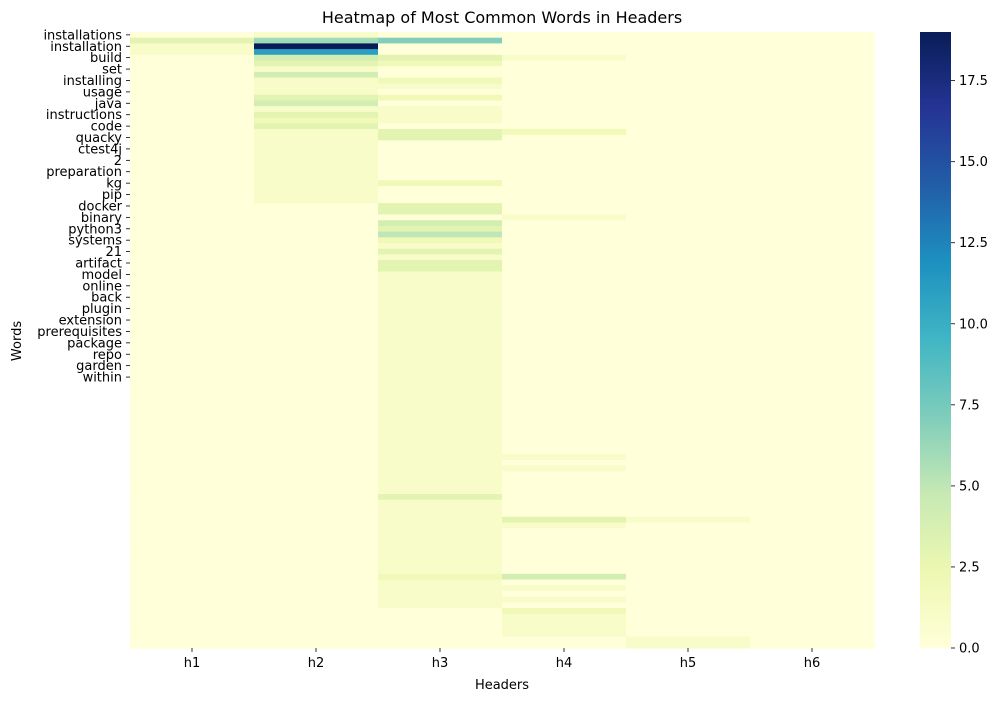  Describe the element at coordinates (100, 206) in the screenshot. I see `y-tick-label: docker` at that location.